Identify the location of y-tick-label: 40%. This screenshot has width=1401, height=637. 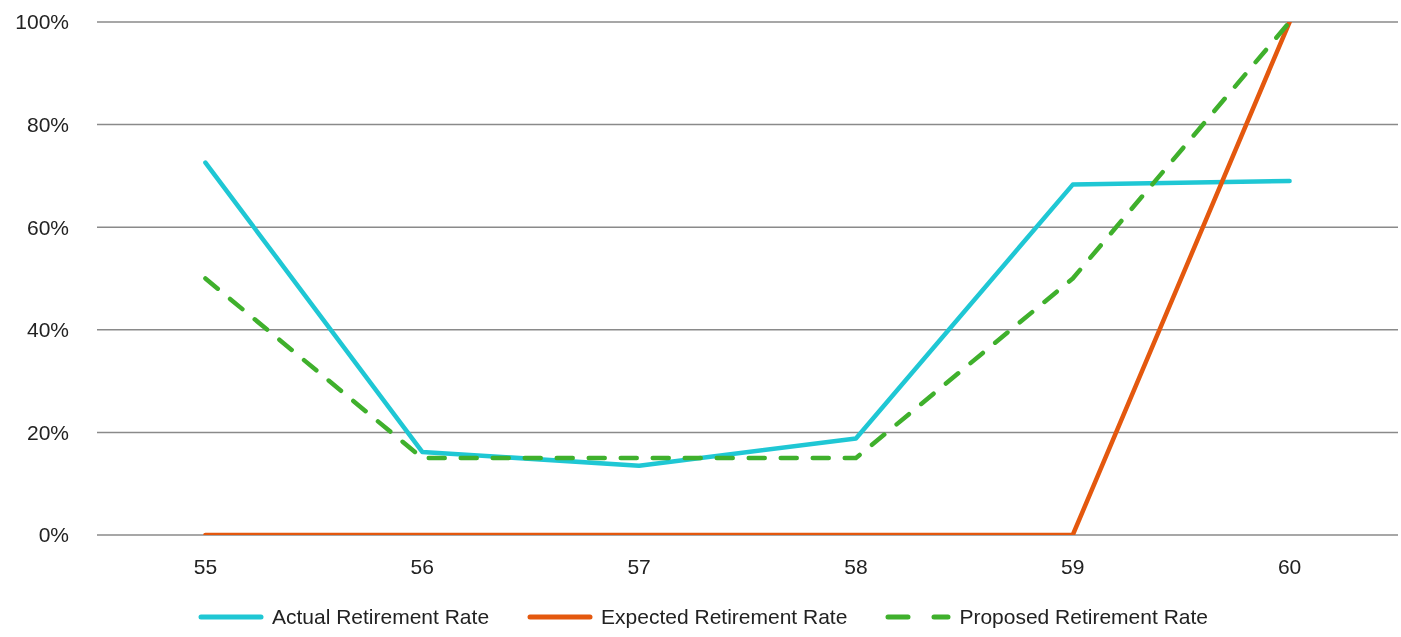
(47, 330).